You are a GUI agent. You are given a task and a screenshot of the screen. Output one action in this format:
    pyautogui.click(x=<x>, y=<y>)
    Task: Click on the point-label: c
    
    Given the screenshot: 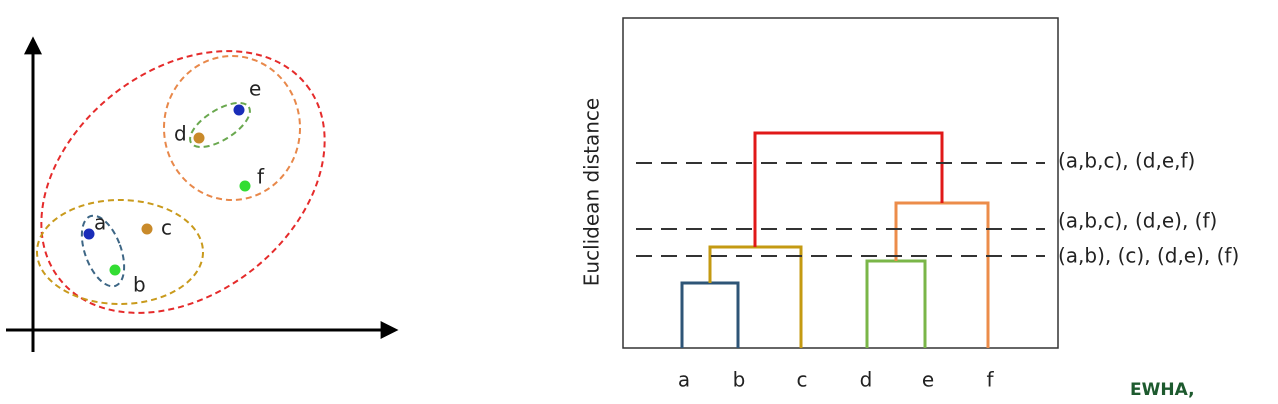 What is the action you would take?
    pyautogui.click(x=166, y=228)
    